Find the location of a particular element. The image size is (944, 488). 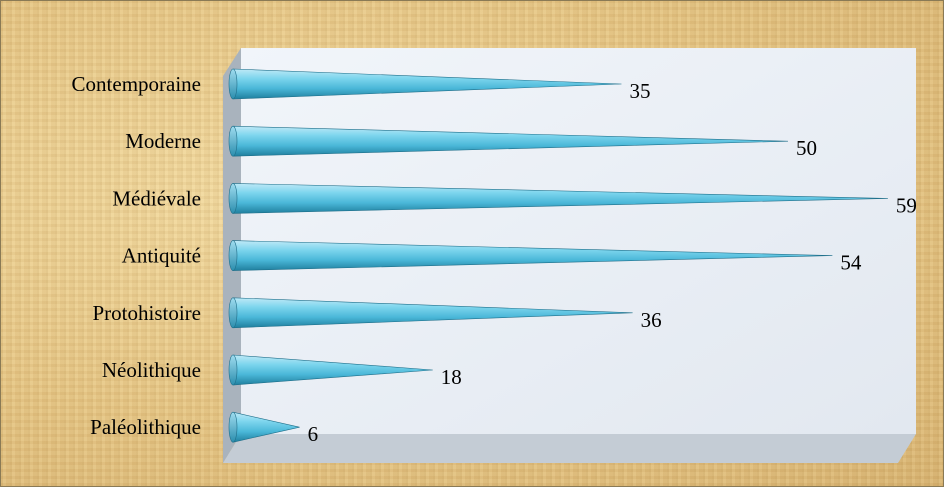

data-label: 36 is located at coordinates (651, 320).